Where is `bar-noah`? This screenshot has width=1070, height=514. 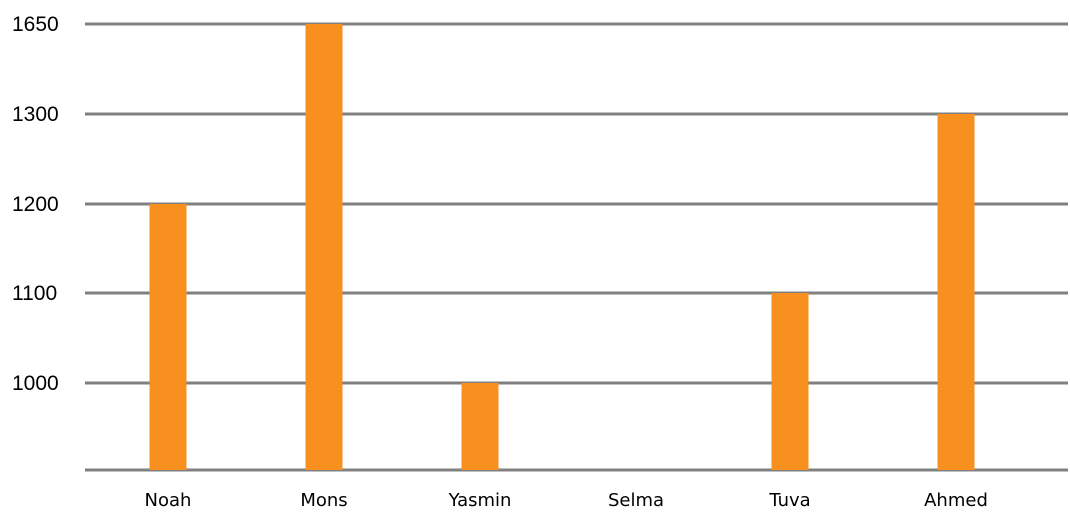
bar-noah is located at coordinates (168, 337).